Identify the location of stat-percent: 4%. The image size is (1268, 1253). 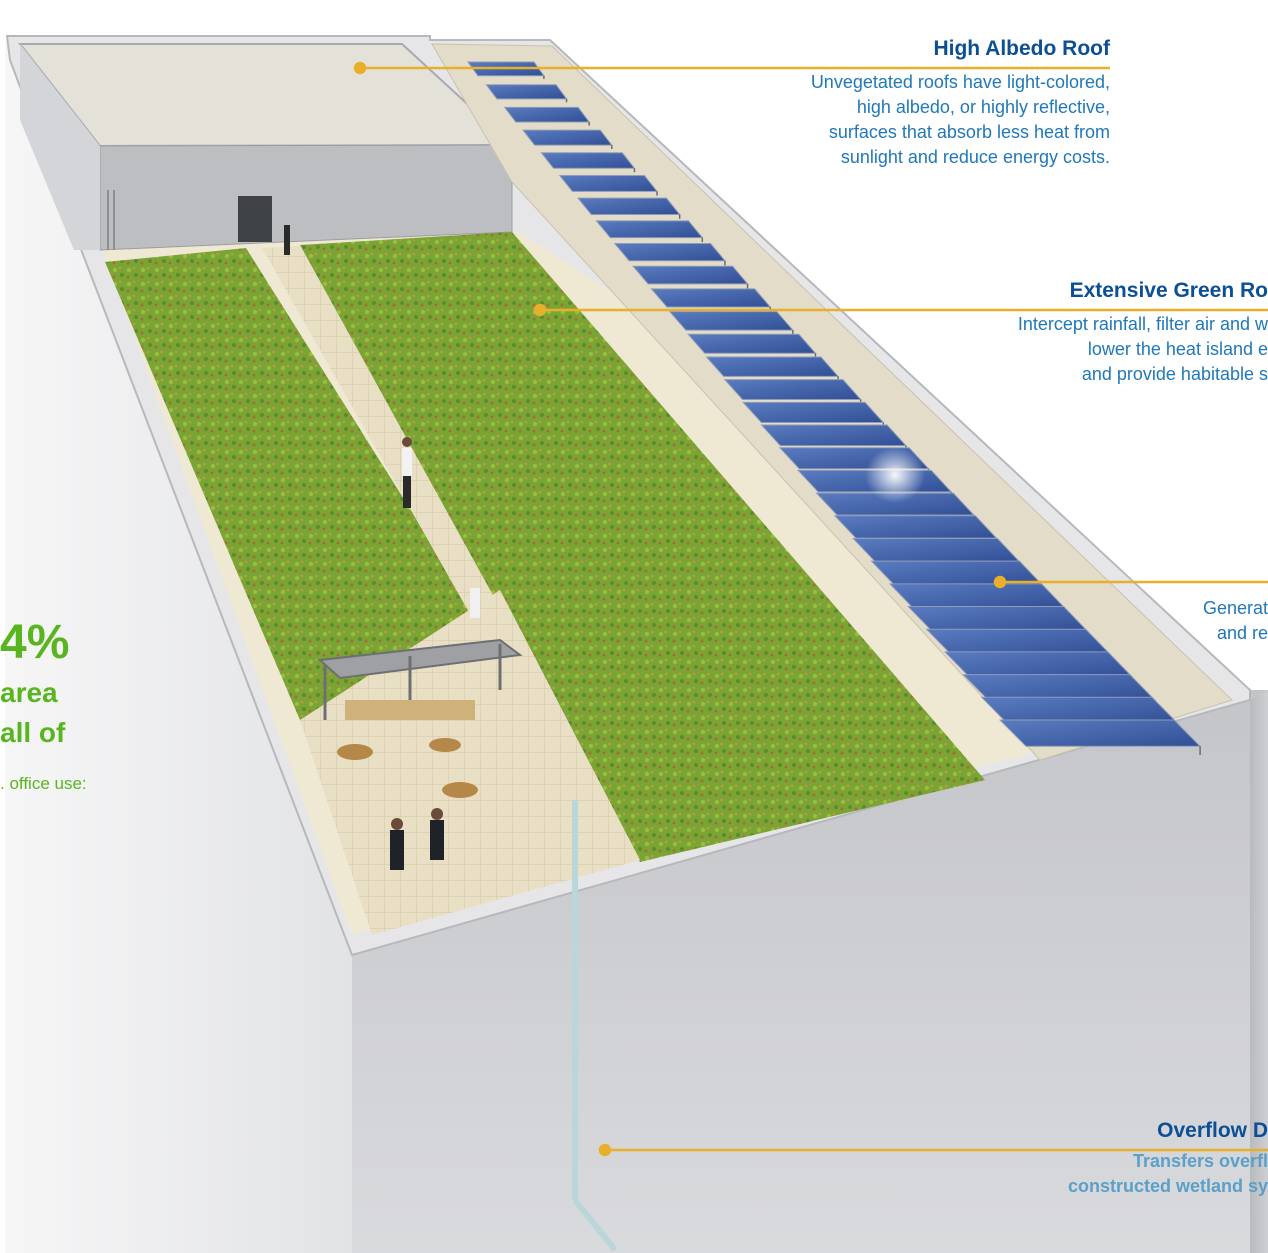
(35, 642).